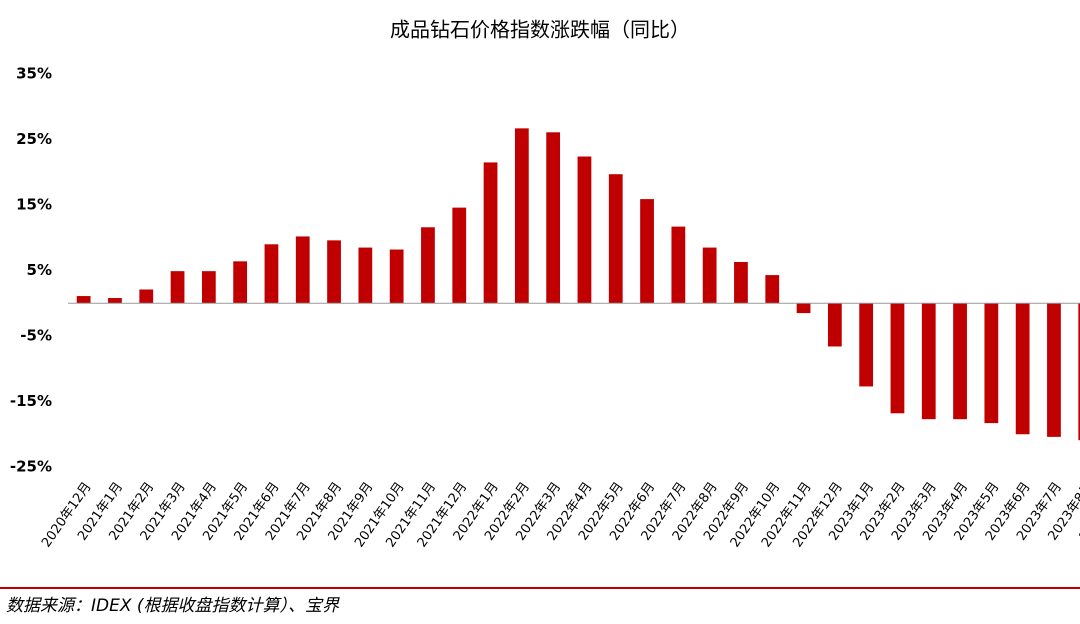  What do you see at coordinates (31, 401) in the screenshot?
I see `y-tick-label: -15%` at bounding box center [31, 401].